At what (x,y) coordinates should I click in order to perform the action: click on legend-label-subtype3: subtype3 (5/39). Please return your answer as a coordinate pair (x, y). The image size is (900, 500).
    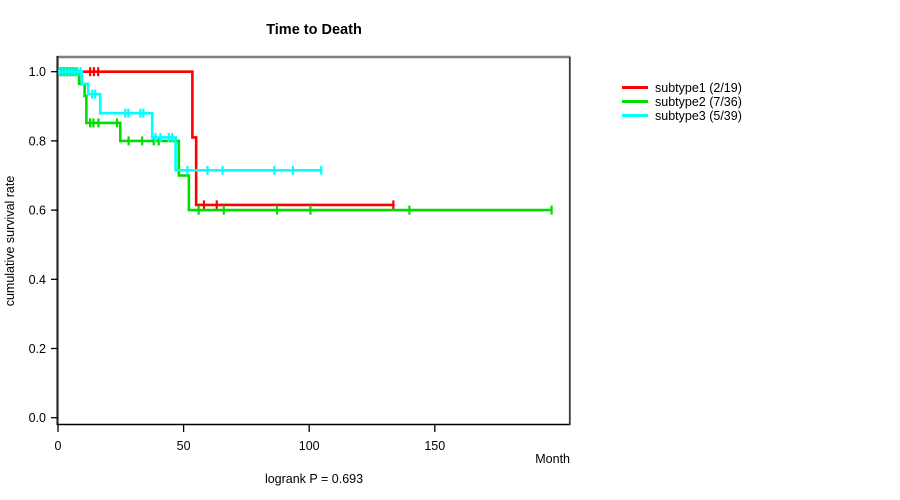
    Looking at the image, I should click on (698, 116).